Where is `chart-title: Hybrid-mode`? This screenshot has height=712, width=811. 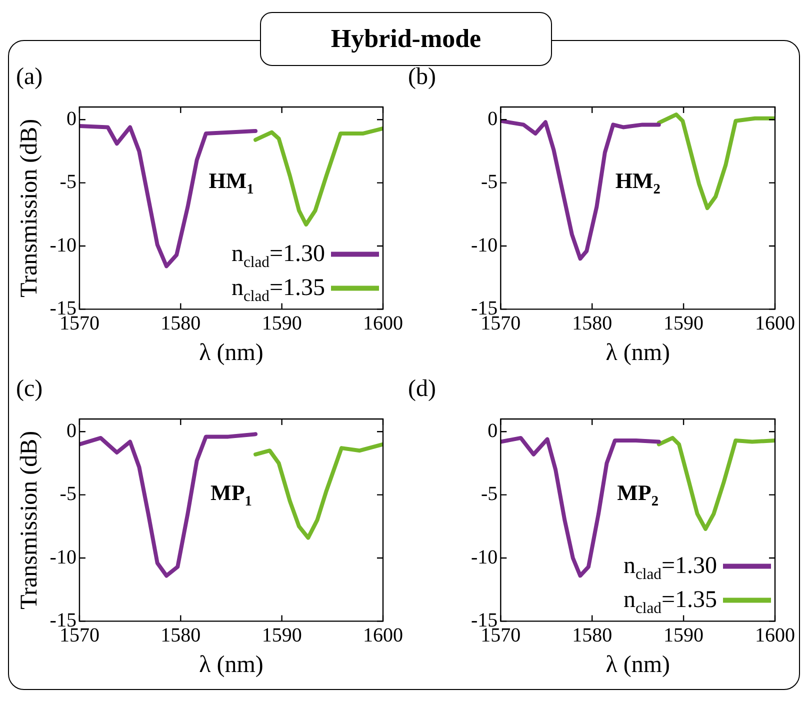
chart-title: Hybrid-mode is located at coordinates (406, 38).